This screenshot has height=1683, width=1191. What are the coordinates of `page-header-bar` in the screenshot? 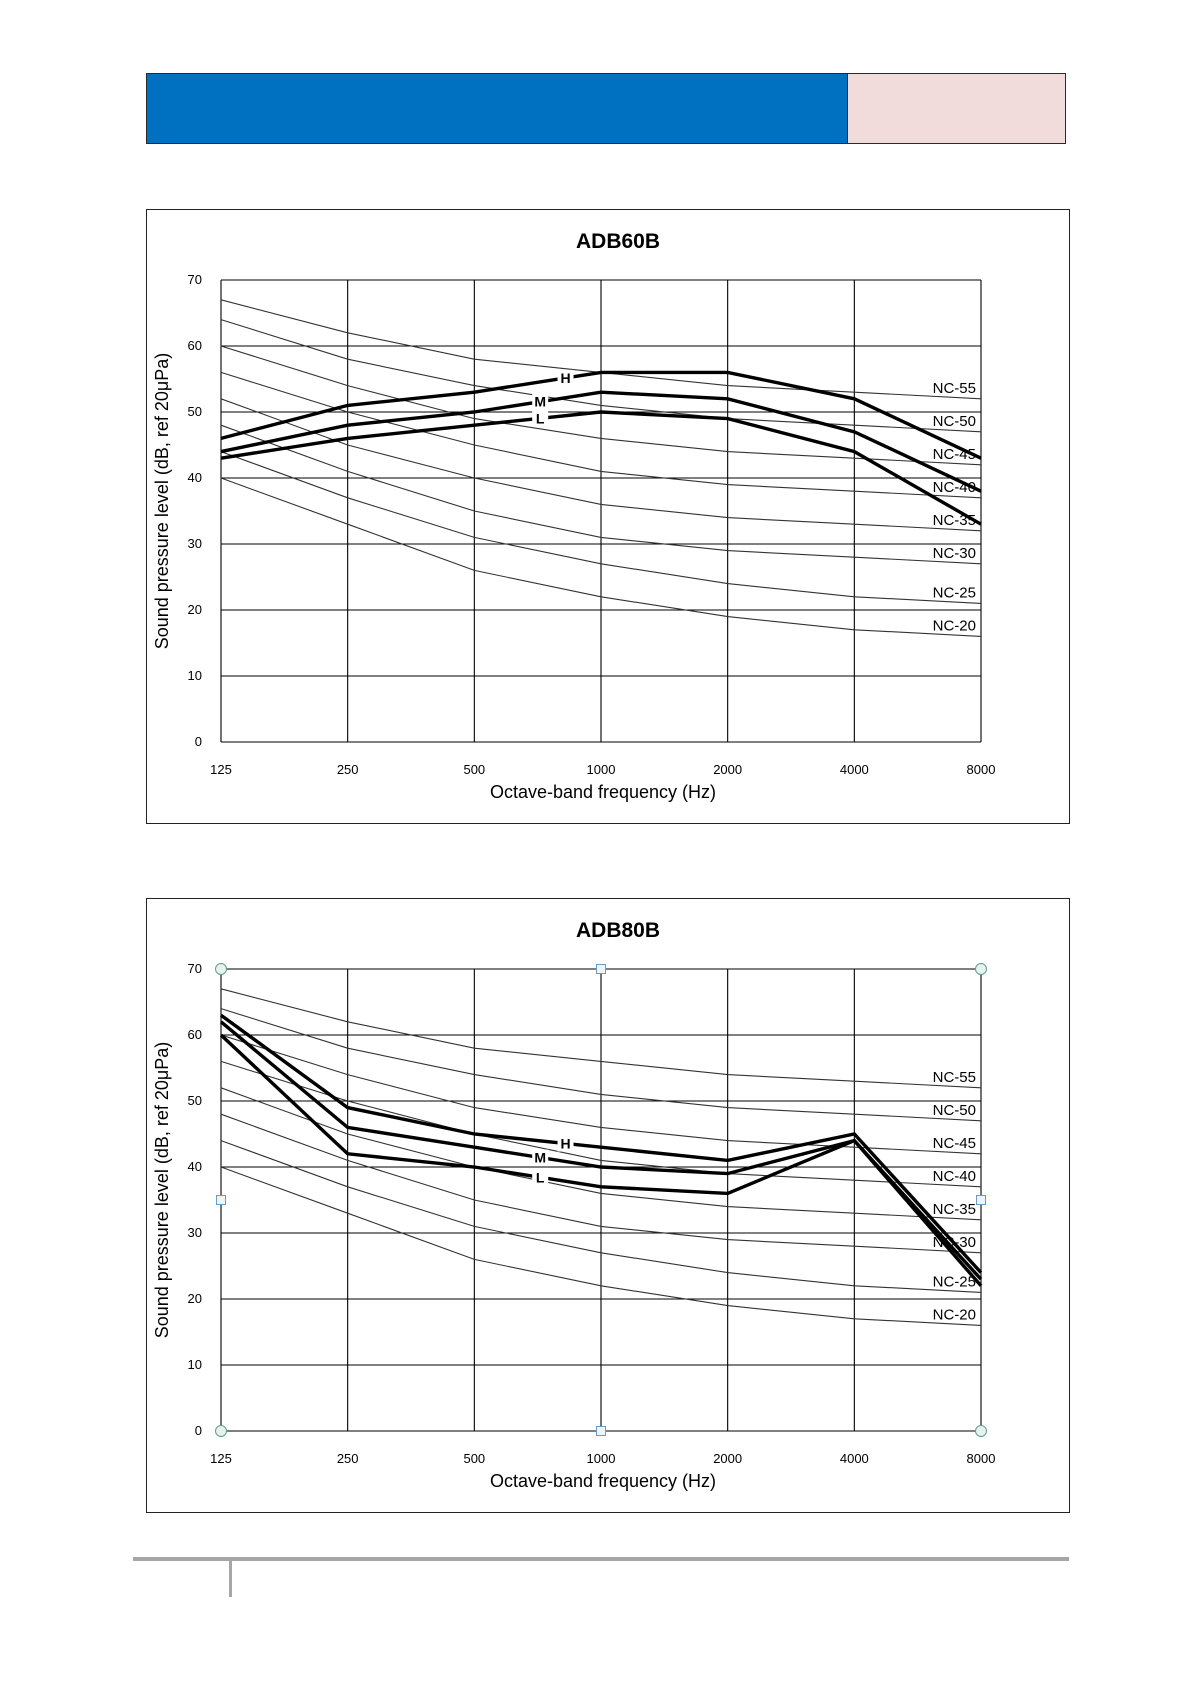 It's located at (606, 108).